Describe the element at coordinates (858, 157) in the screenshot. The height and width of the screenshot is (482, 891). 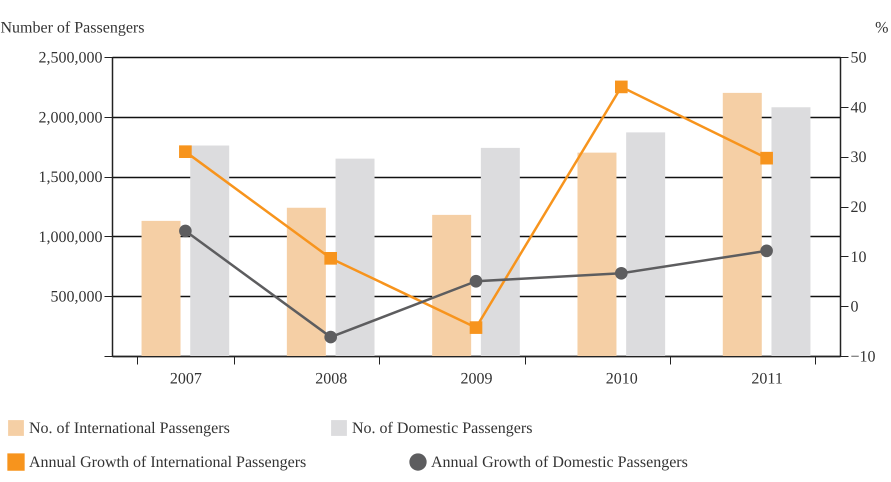
I see `y2-tick-label: 30` at that location.